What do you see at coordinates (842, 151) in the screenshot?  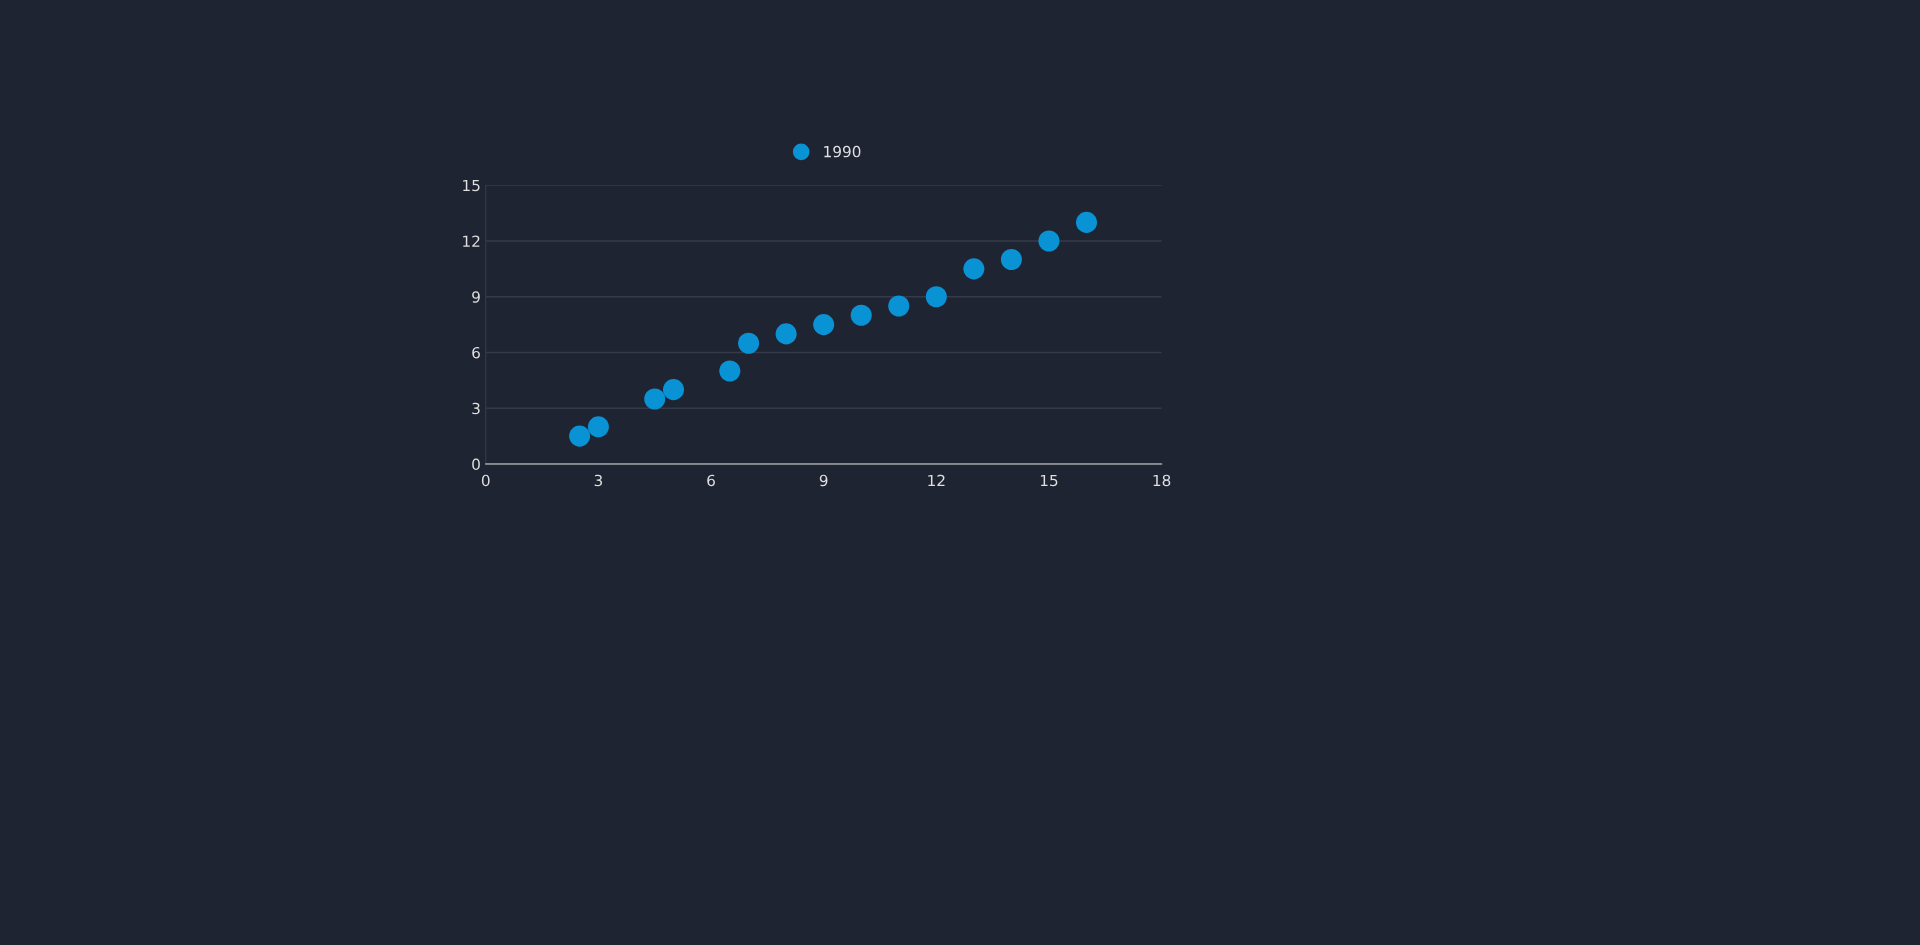 I see `legend-label: 1990` at bounding box center [842, 151].